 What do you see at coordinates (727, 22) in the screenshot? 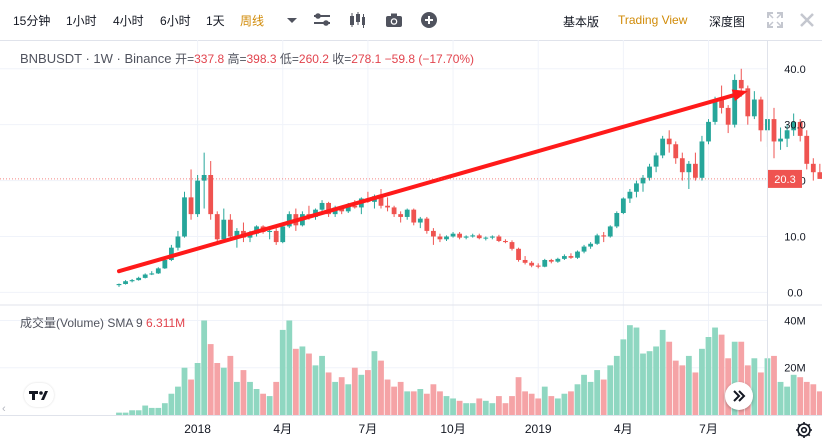
I see `view-depth: 深度图` at bounding box center [727, 22].